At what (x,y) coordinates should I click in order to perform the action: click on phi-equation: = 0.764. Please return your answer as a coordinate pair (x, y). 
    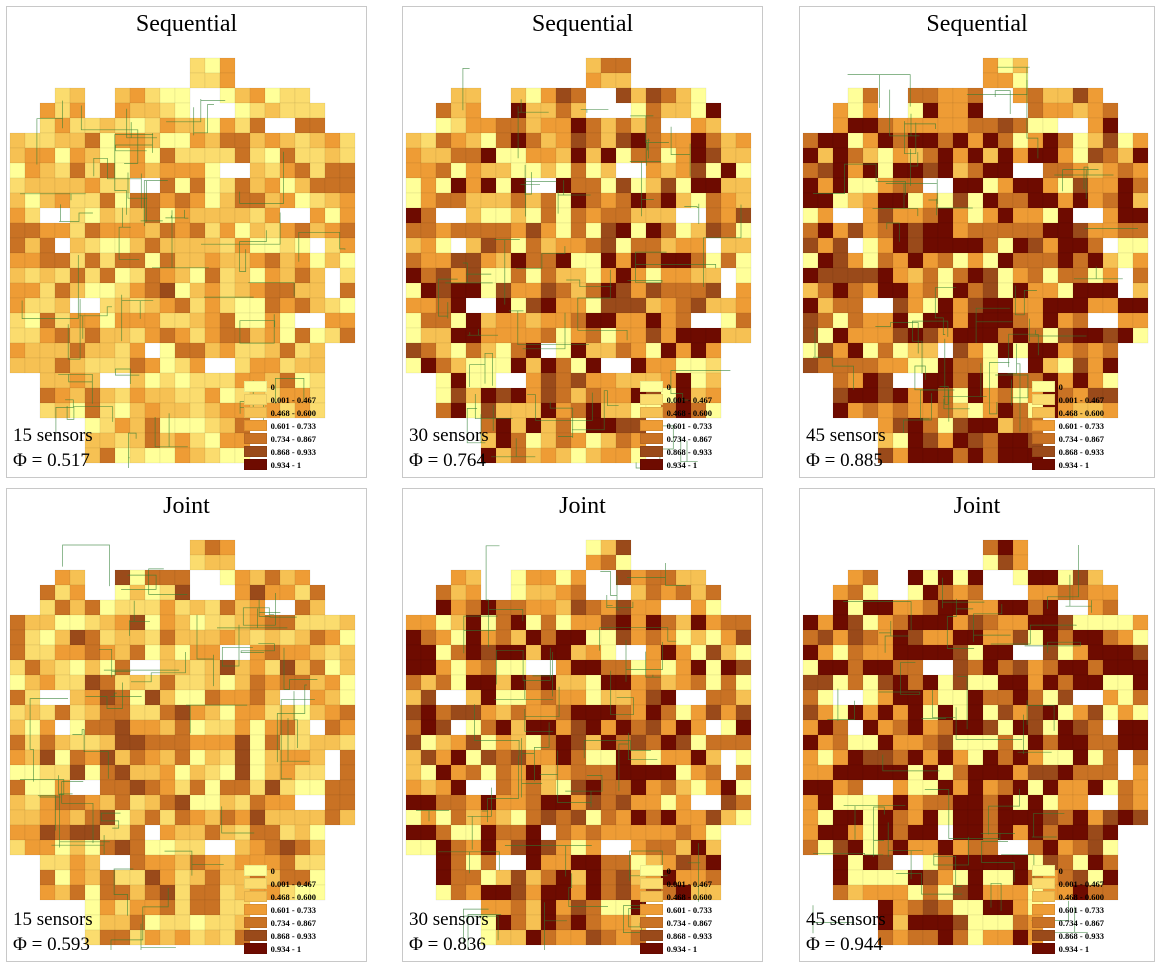
    Looking at the image, I should click on (456, 460).